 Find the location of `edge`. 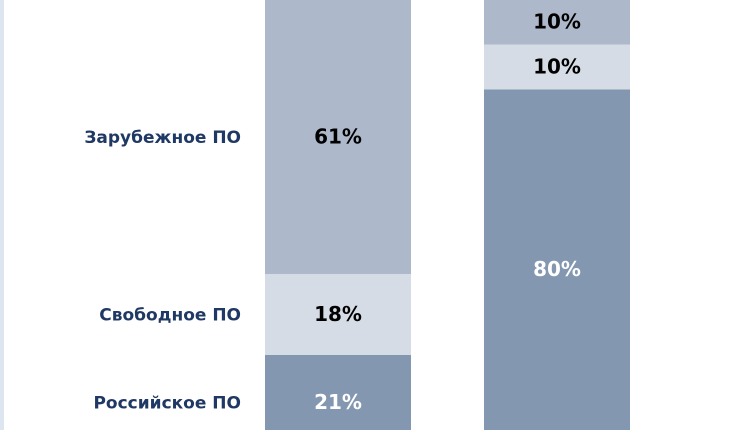

edge is located at coordinates (2, 215).